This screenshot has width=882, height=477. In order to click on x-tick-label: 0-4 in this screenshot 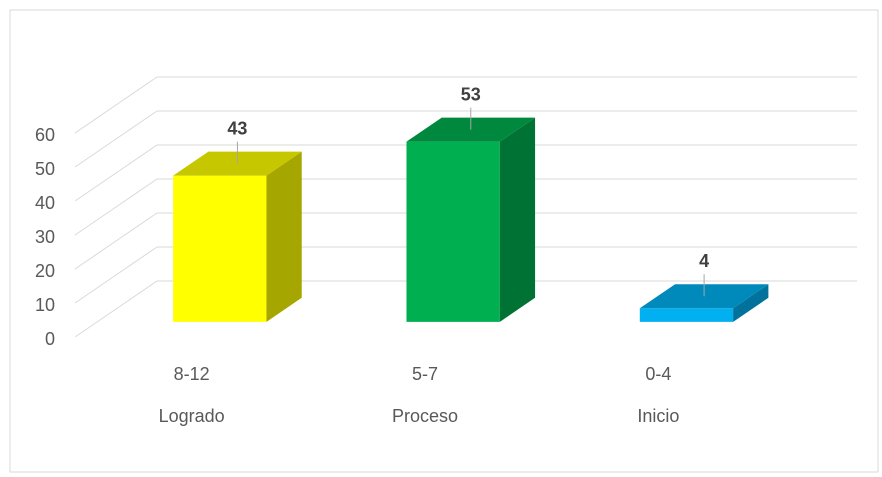, I will do `click(658, 374)`.